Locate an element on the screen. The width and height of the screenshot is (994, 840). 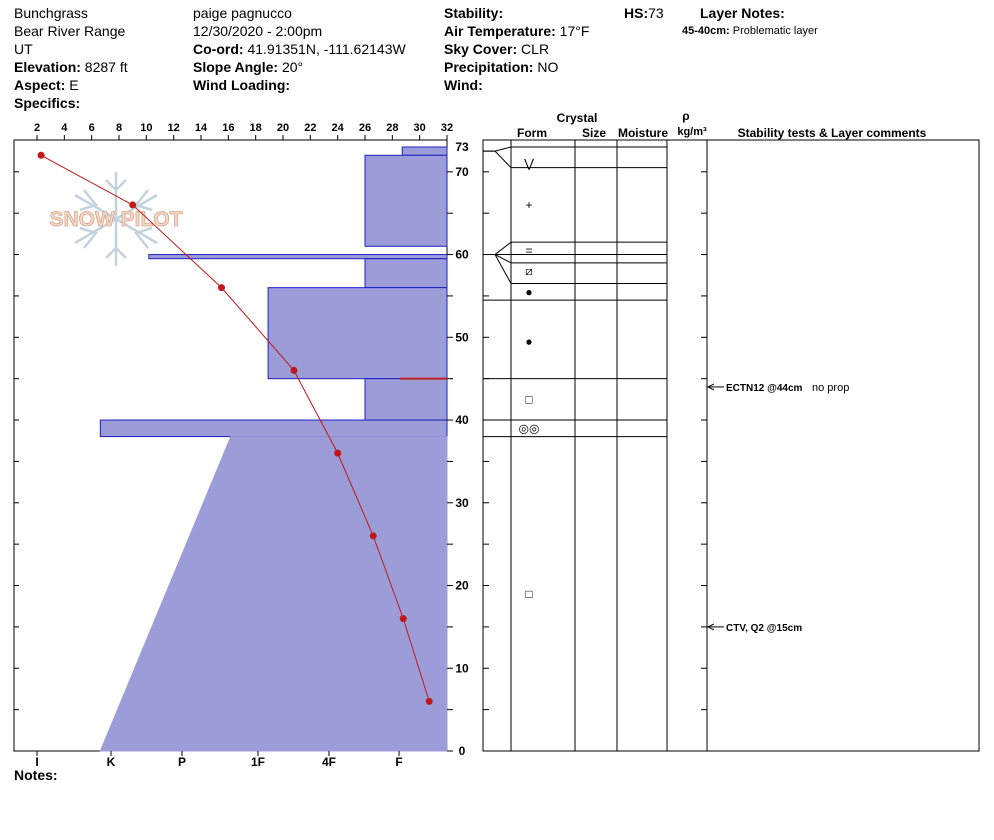
density-unit-header: kg/m³ is located at coordinates (692, 132).